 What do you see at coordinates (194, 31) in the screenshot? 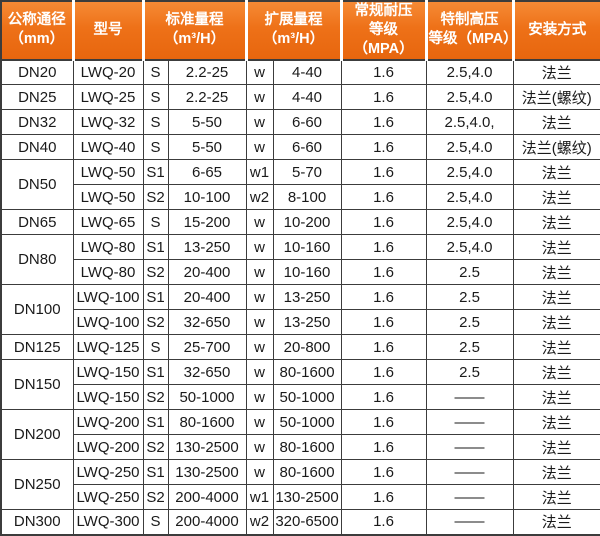
I see `header-standard-range: 标准量程 （m³/H）` at bounding box center [194, 31].